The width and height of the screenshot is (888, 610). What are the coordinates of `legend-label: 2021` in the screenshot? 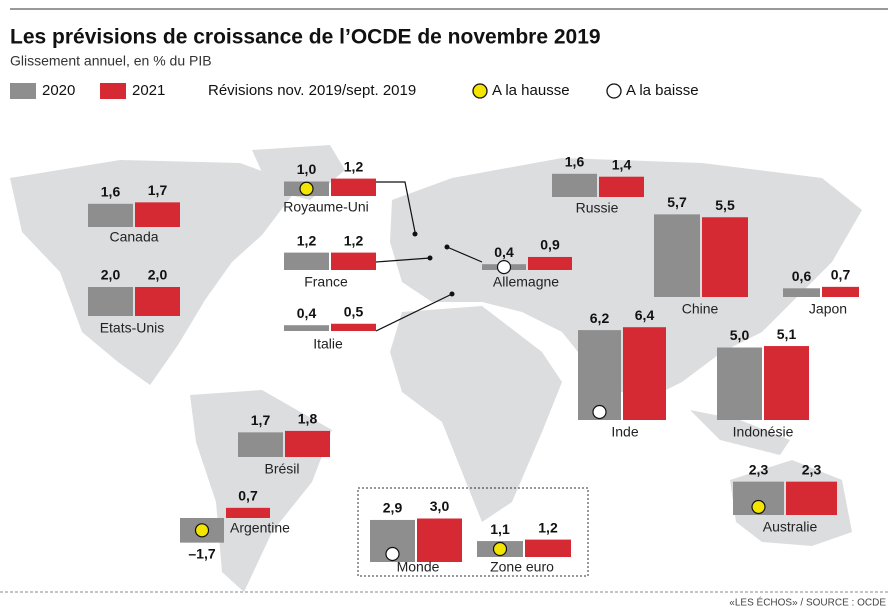 It's located at (148, 90).